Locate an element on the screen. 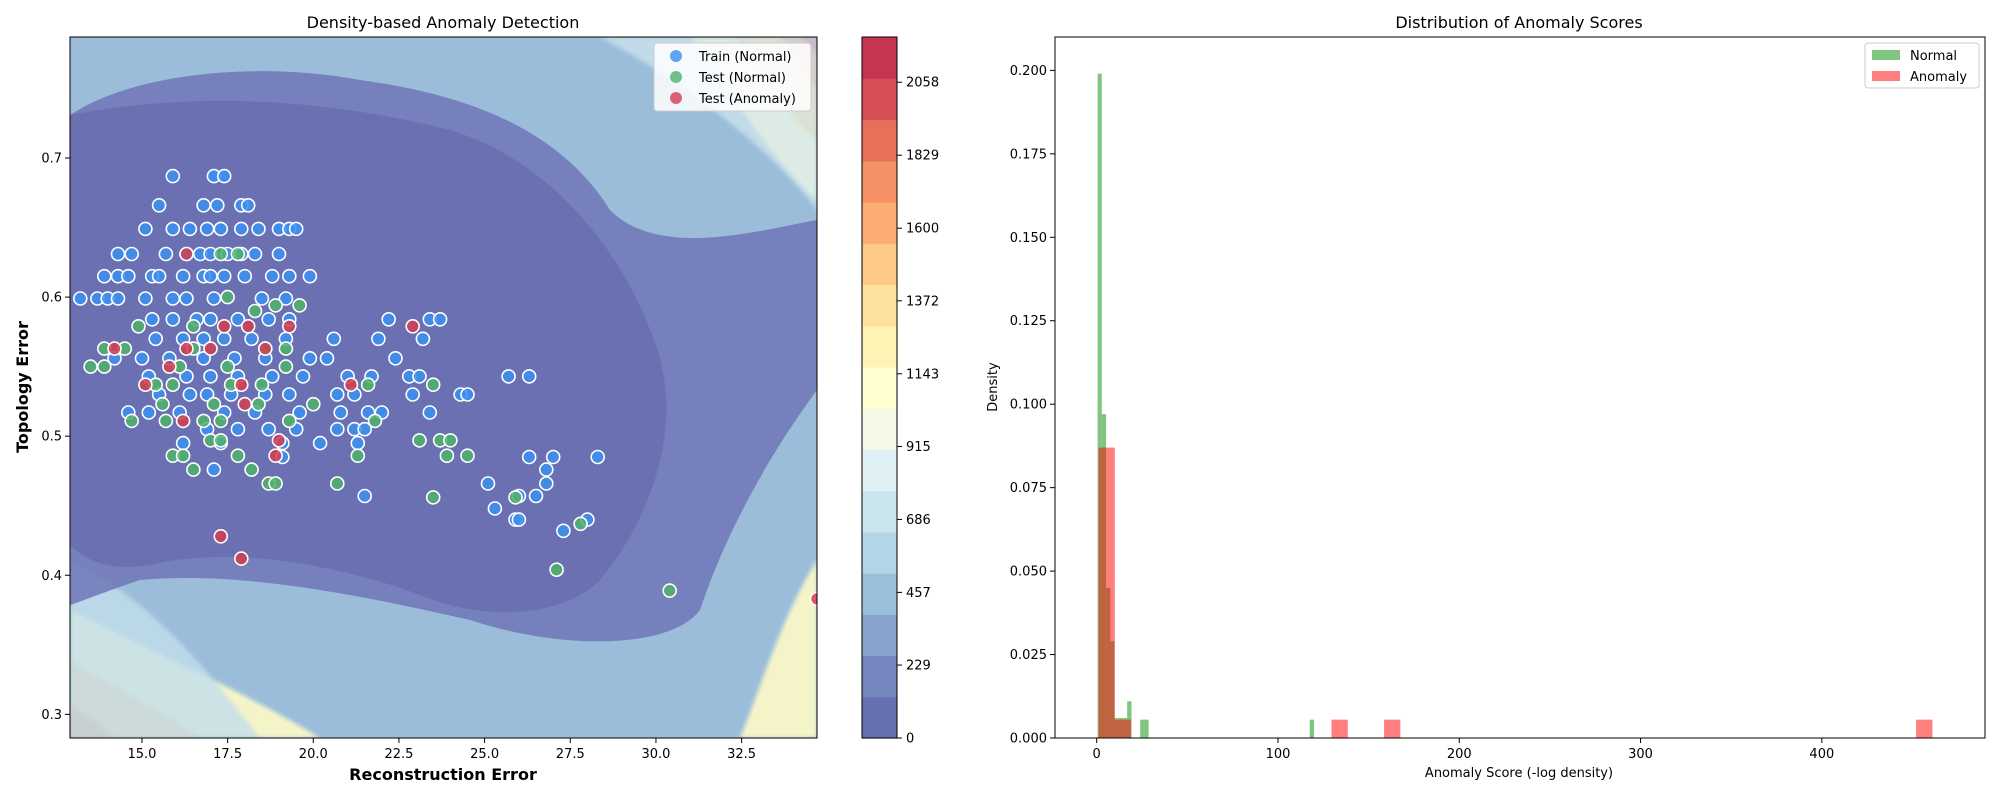 This screenshot has height=800, width=2000. colorbar-tick-label-1372: 1372 is located at coordinates (922, 301).